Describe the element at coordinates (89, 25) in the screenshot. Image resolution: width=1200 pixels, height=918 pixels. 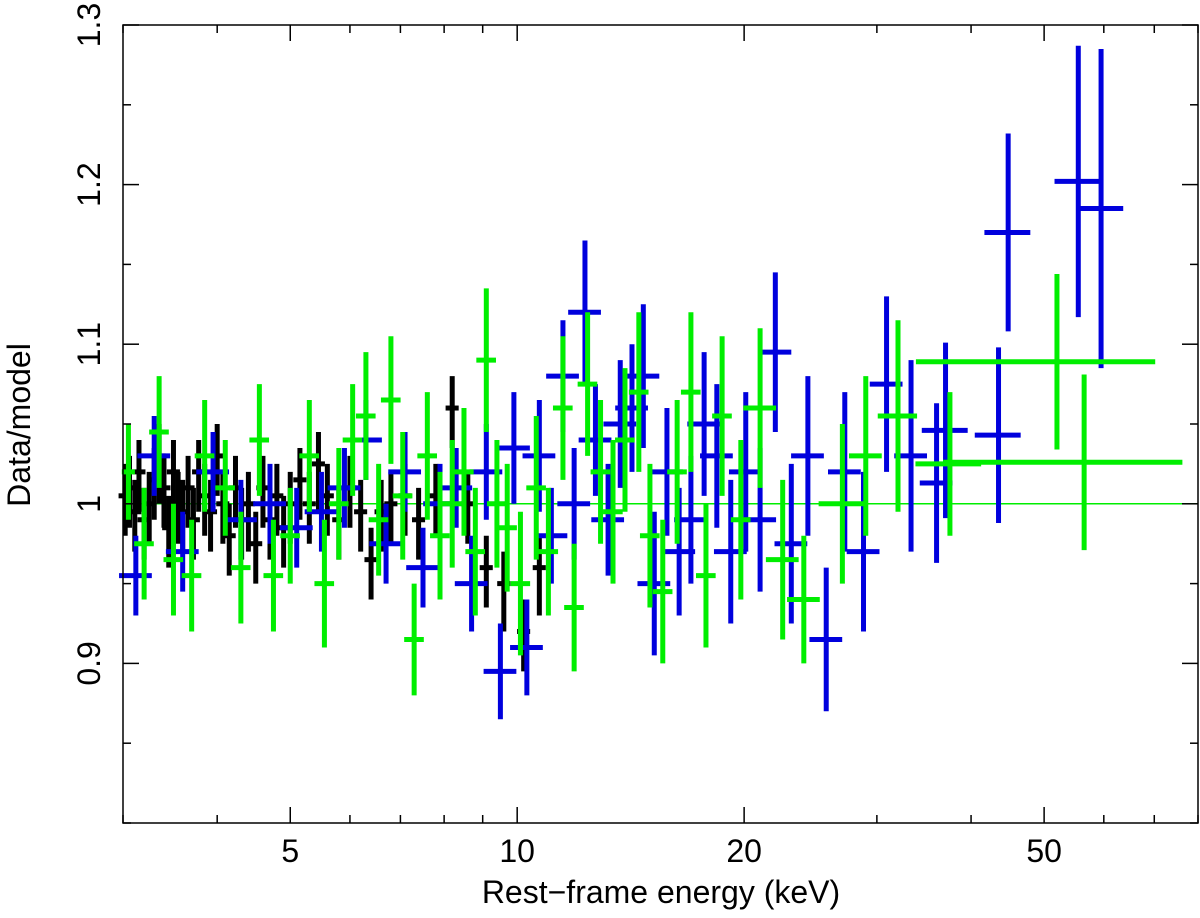
I see `y-tick-label: 1.3` at that location.